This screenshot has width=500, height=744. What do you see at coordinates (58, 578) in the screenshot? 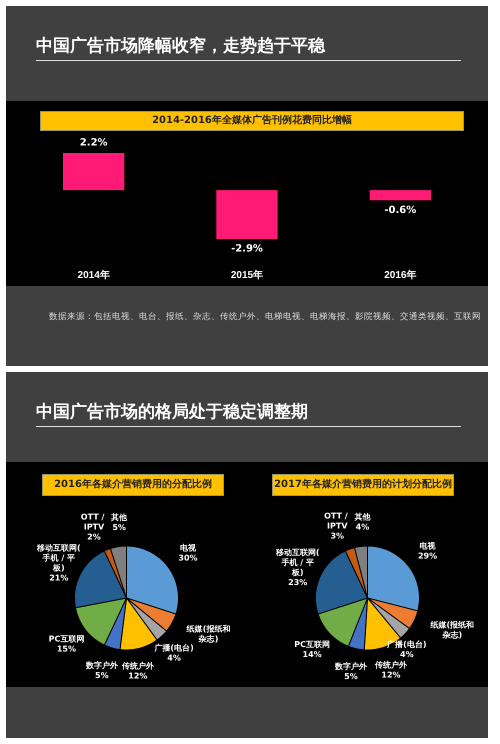
I see `data-label: 21%` at bounding box center [58, 578].